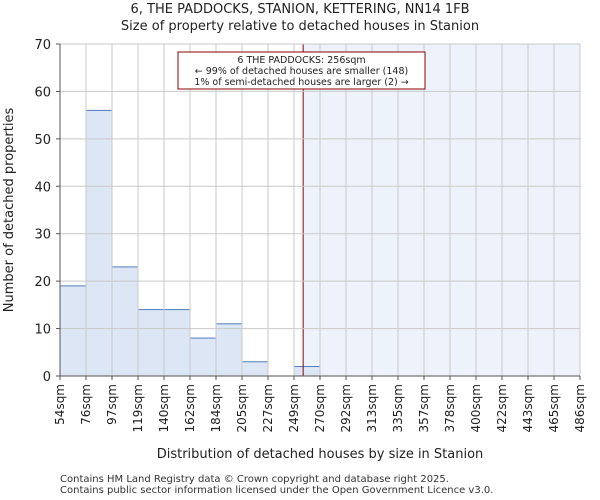 The width and height of the screenshot is (600, 500). I want to click on x-tick-label: 357sqm, so click(424, 408).